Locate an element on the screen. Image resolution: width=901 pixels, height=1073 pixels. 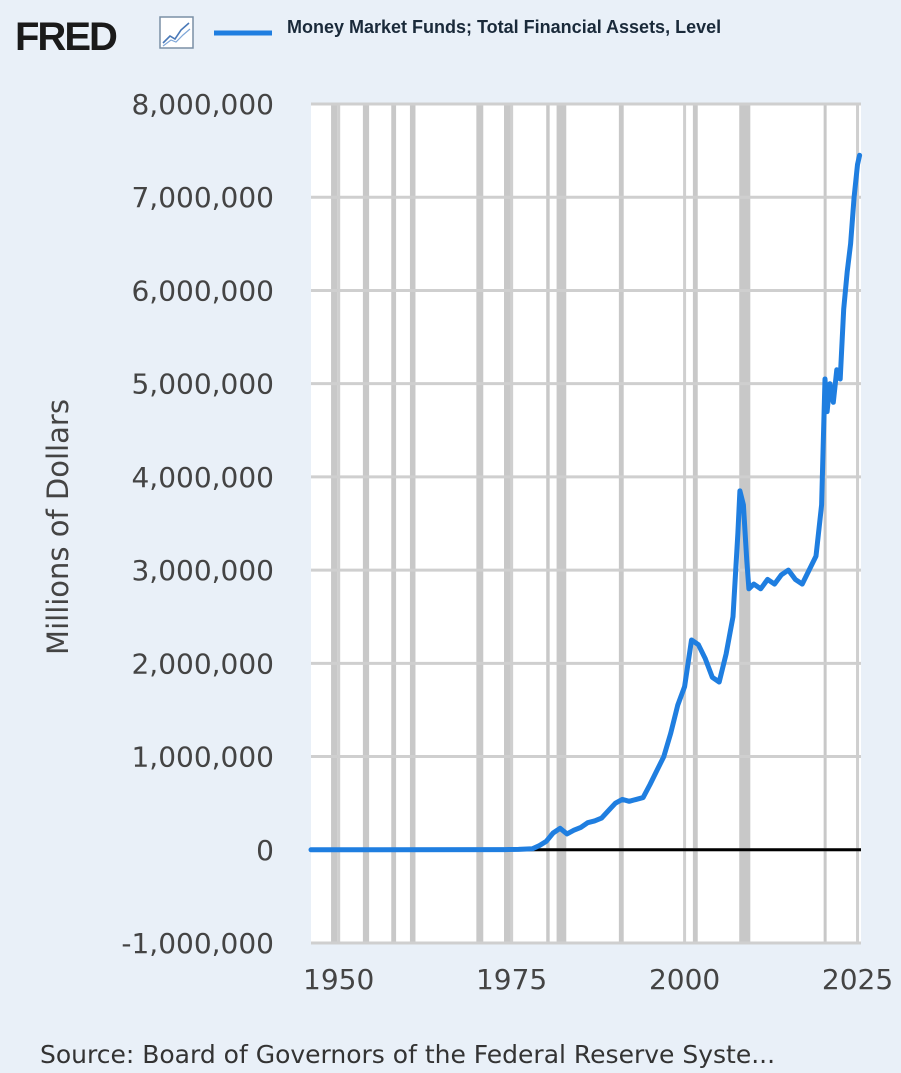
y-tick-label: 1,000,000 is located at coordinates (202, 757).